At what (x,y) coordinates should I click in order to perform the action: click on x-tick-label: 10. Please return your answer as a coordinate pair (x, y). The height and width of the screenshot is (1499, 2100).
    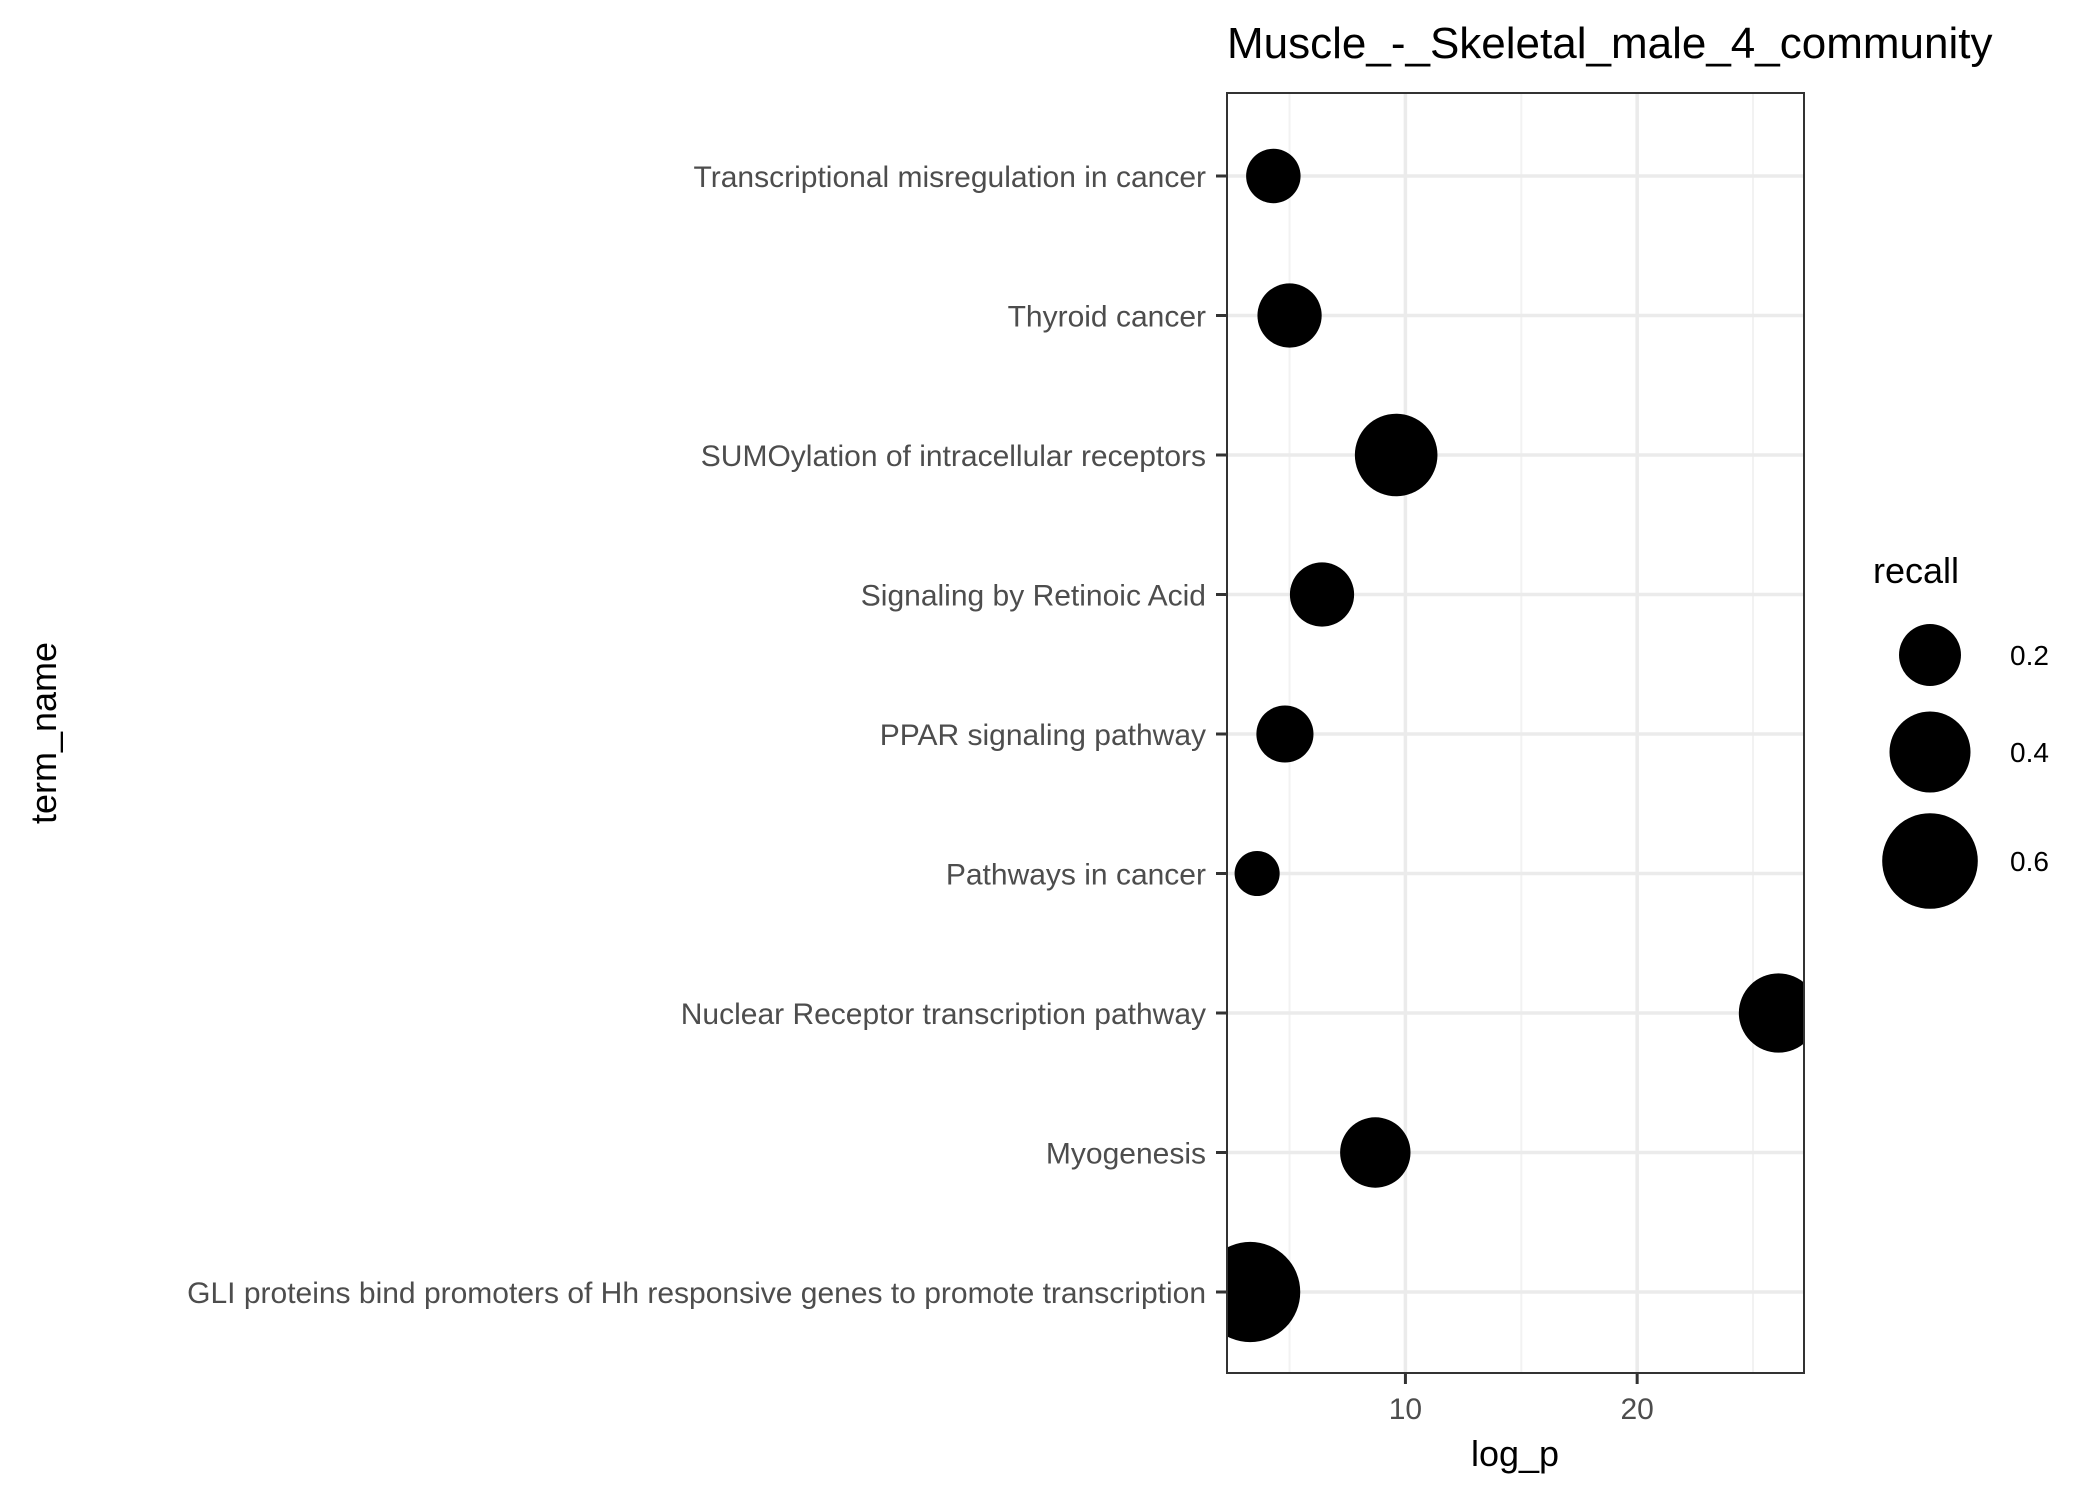
    Looking at the image, I should click on (1405, 1409).